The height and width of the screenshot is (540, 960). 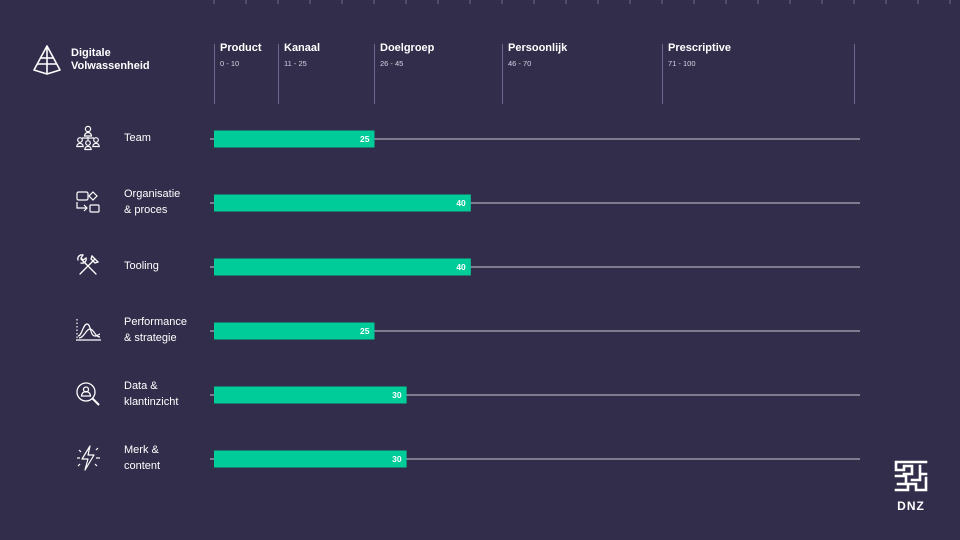 I want to click on category-label-organisatie: Organisatie & proces, so click(x=169, y=202).